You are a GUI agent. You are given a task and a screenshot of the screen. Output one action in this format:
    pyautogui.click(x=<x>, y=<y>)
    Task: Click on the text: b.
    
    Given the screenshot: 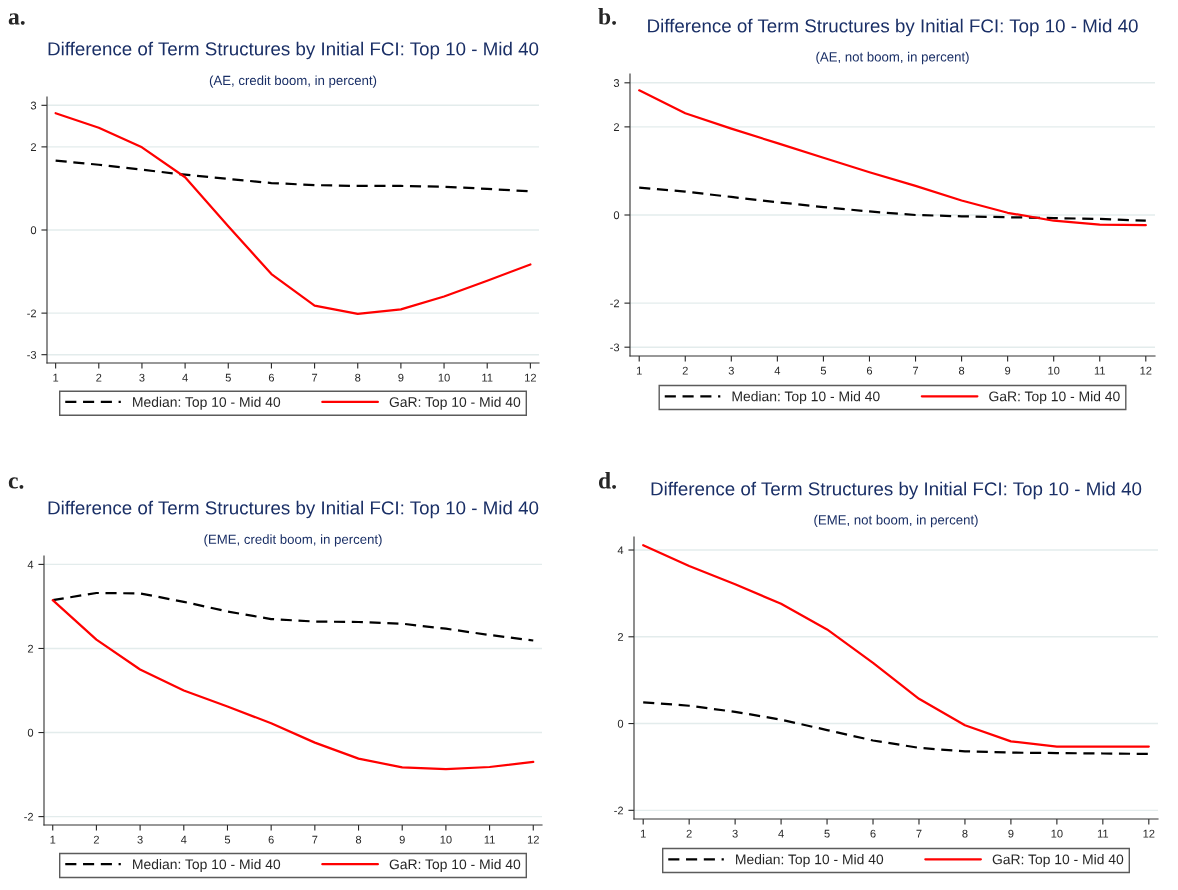 What is the action you would take?
    pyautogui.click(x=607, y=16)
    